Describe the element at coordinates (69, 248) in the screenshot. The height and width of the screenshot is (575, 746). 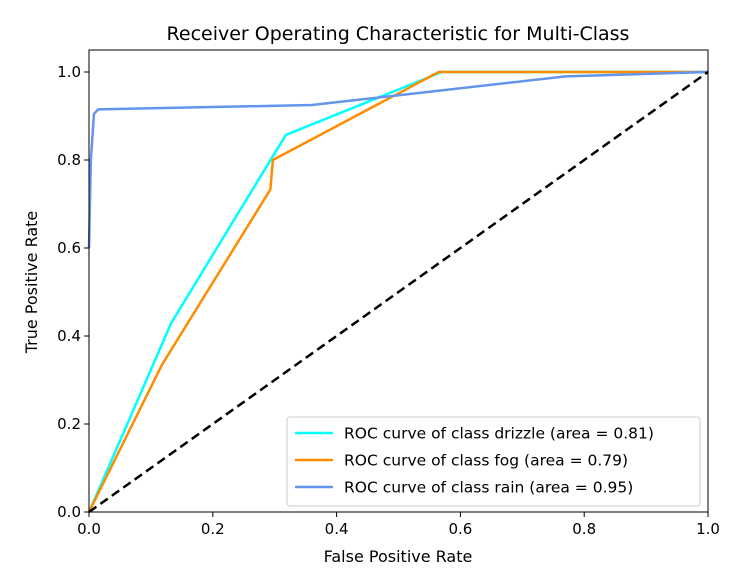
I see `y-tick-label: 0.6` at that location.